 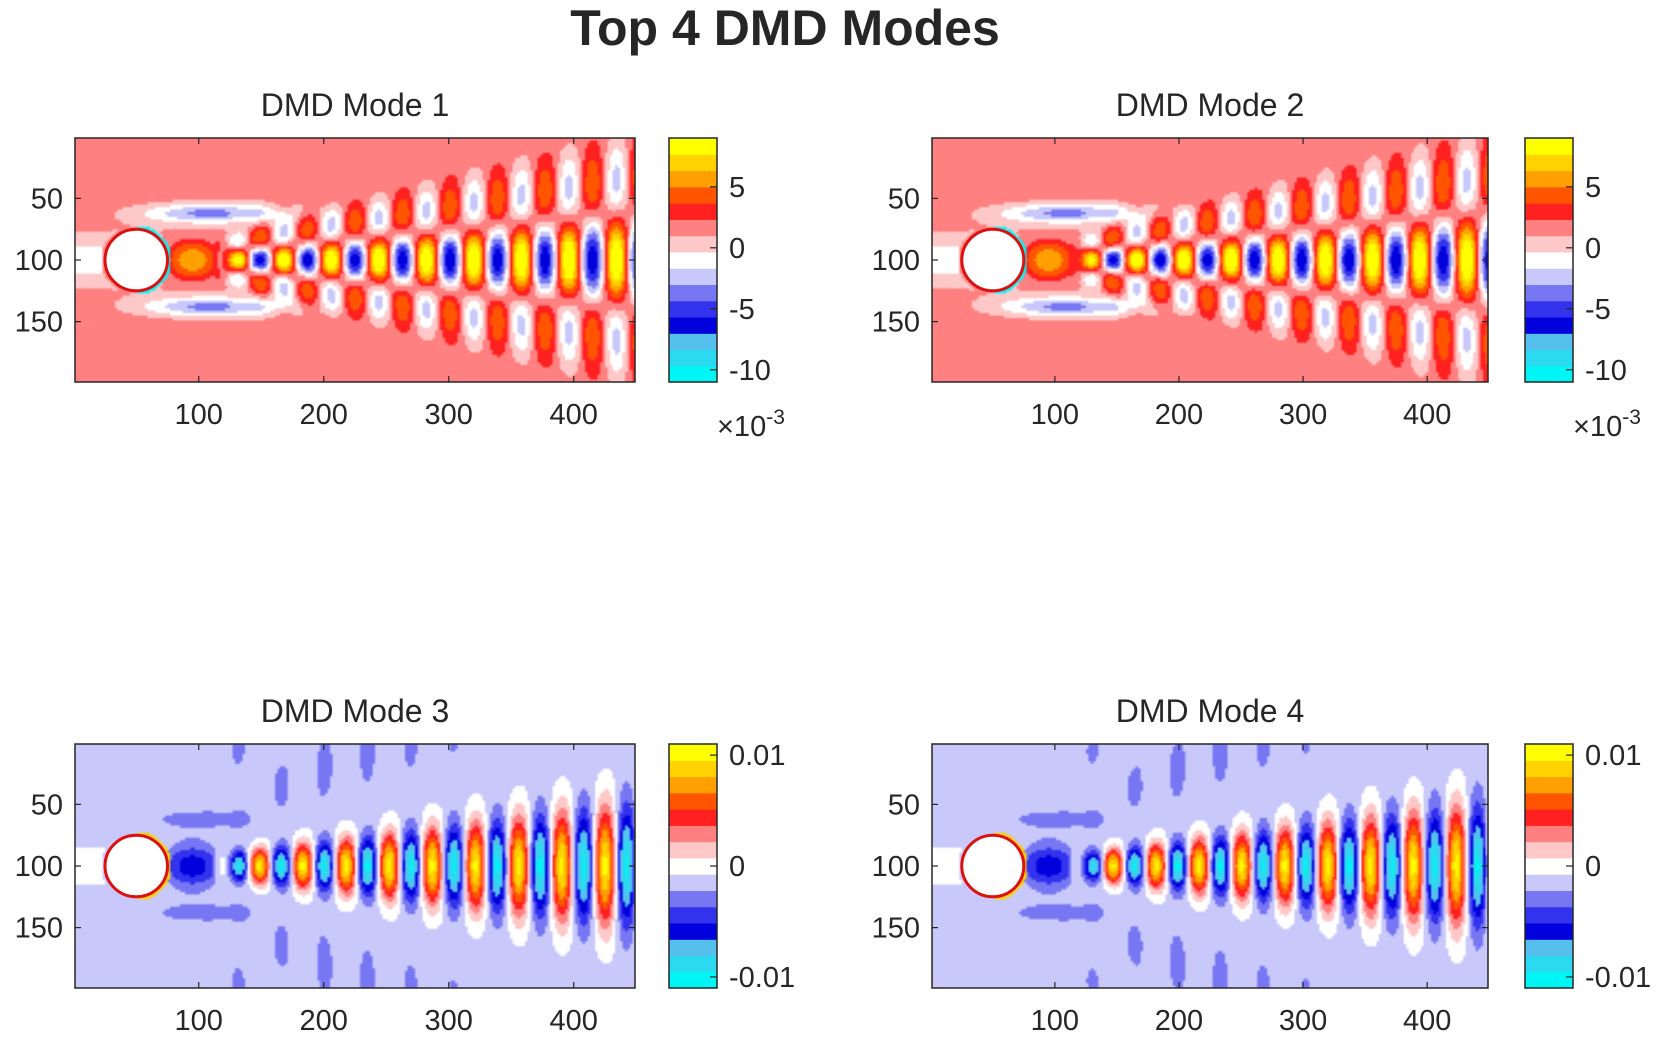 What do you see at coordinates (741, 427) in the screenshot?
I see `colorbar-exponent-base: ×10` at bounding box center [741, 427].